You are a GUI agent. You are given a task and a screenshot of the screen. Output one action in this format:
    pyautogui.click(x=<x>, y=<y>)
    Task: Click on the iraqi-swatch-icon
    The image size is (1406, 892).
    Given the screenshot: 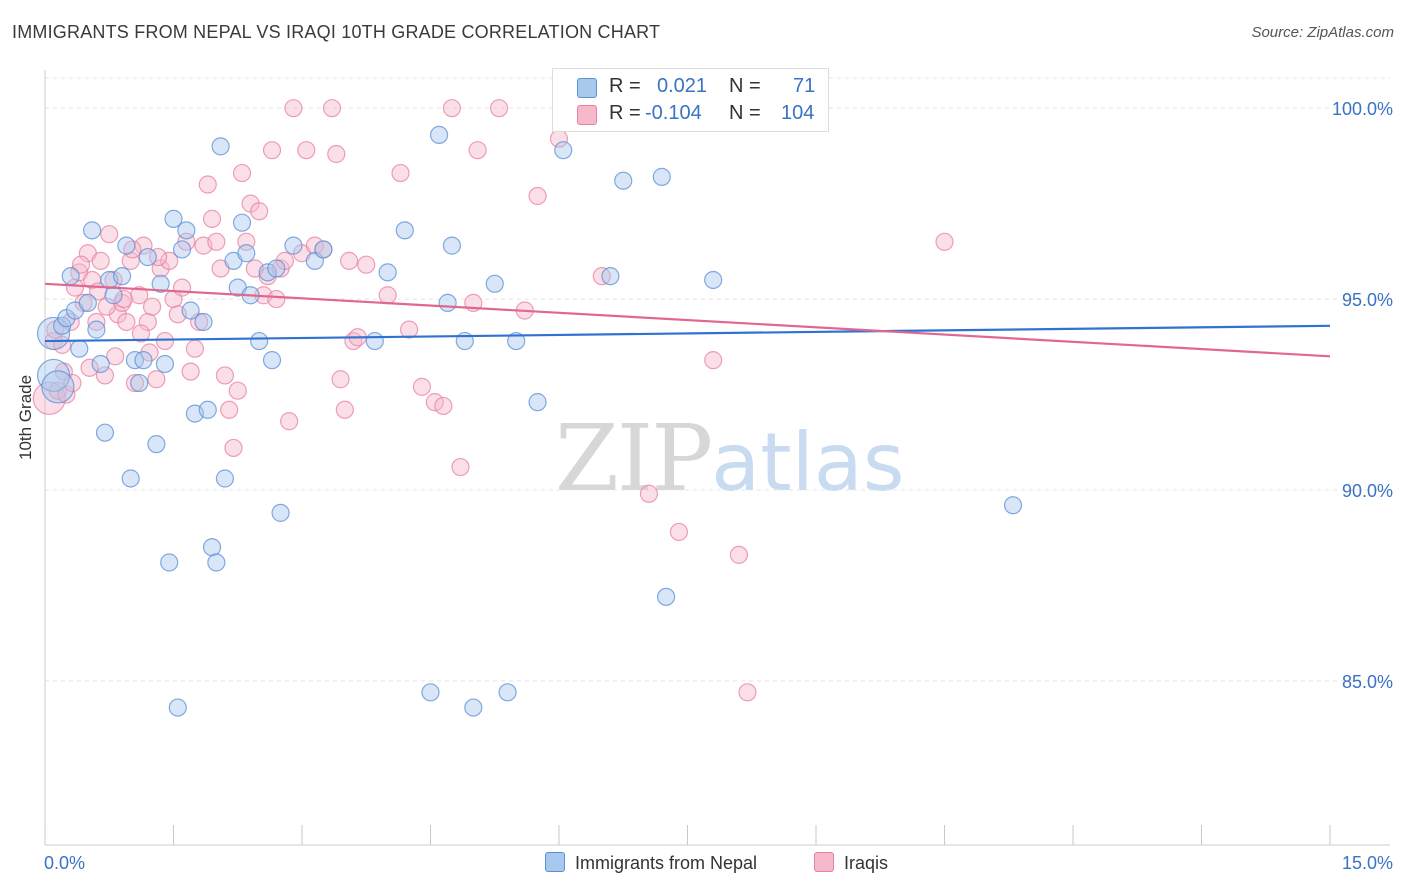 What is the action you would take?
    pyautogui.click(x=587, y=115)
    